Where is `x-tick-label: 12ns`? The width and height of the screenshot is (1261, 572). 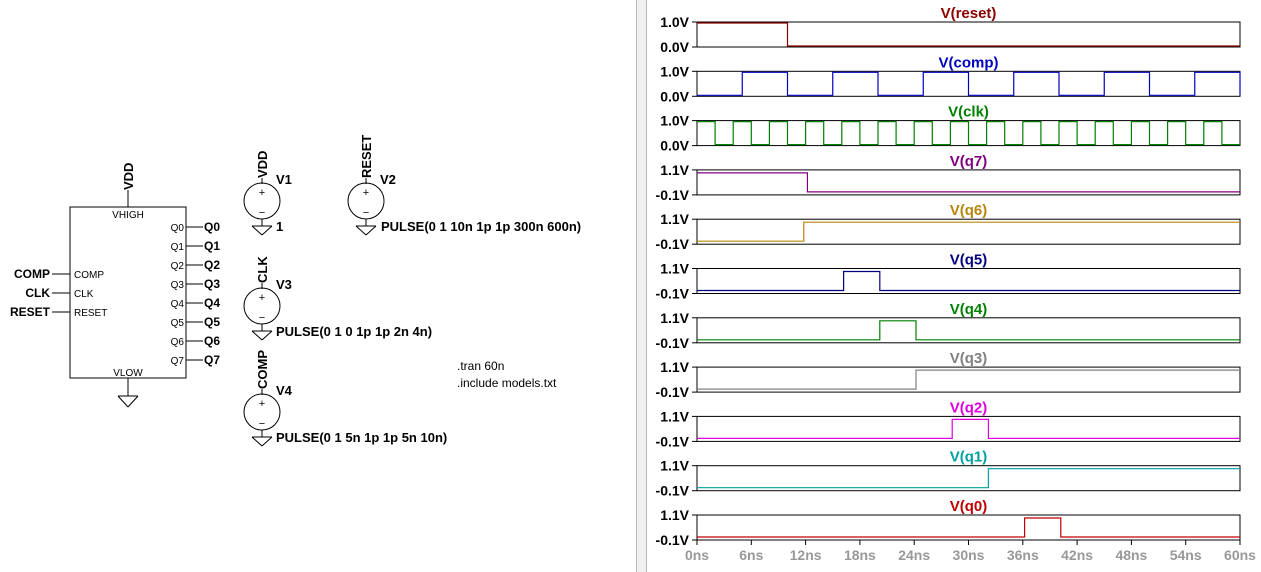 x-tick-label: 12ns is located at coordinates (806, 555).